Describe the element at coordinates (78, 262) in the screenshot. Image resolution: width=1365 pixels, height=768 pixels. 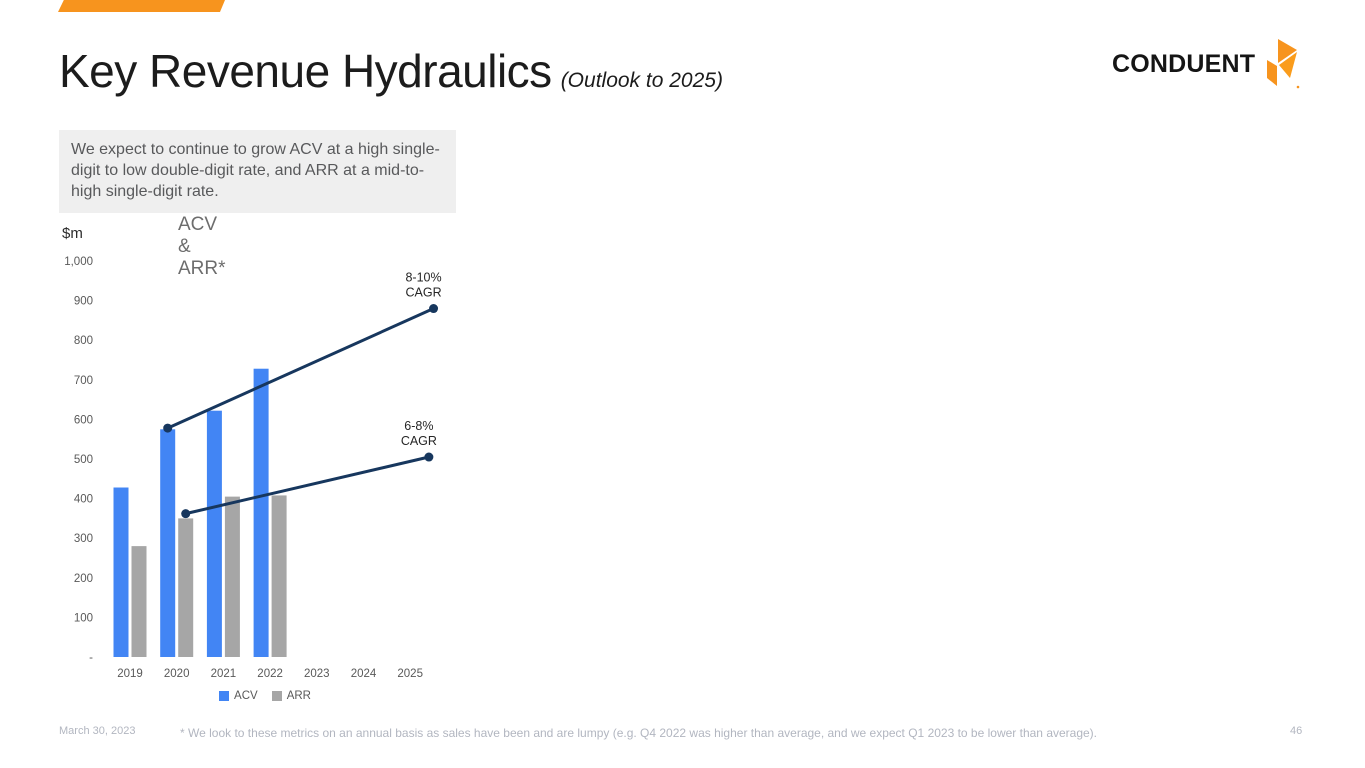
I see `svg-text: 1,000` at that location.